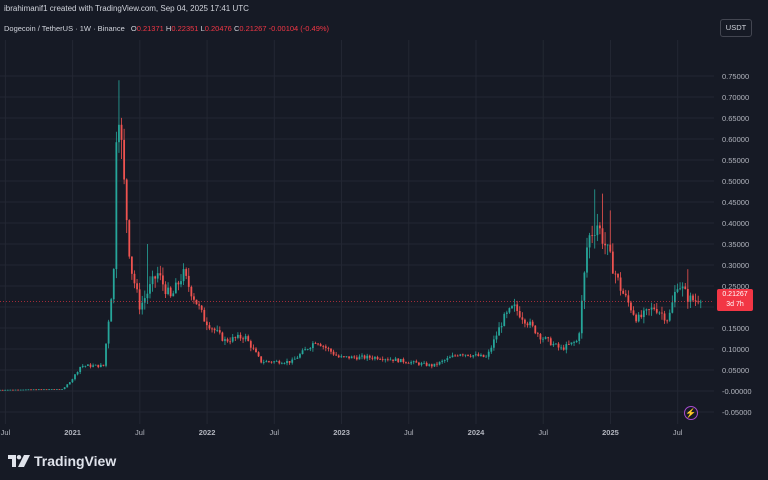  Describe the element at coordinates (735, 160) in the screenshot. I see `y-tick-label: 0.55000` at that location.